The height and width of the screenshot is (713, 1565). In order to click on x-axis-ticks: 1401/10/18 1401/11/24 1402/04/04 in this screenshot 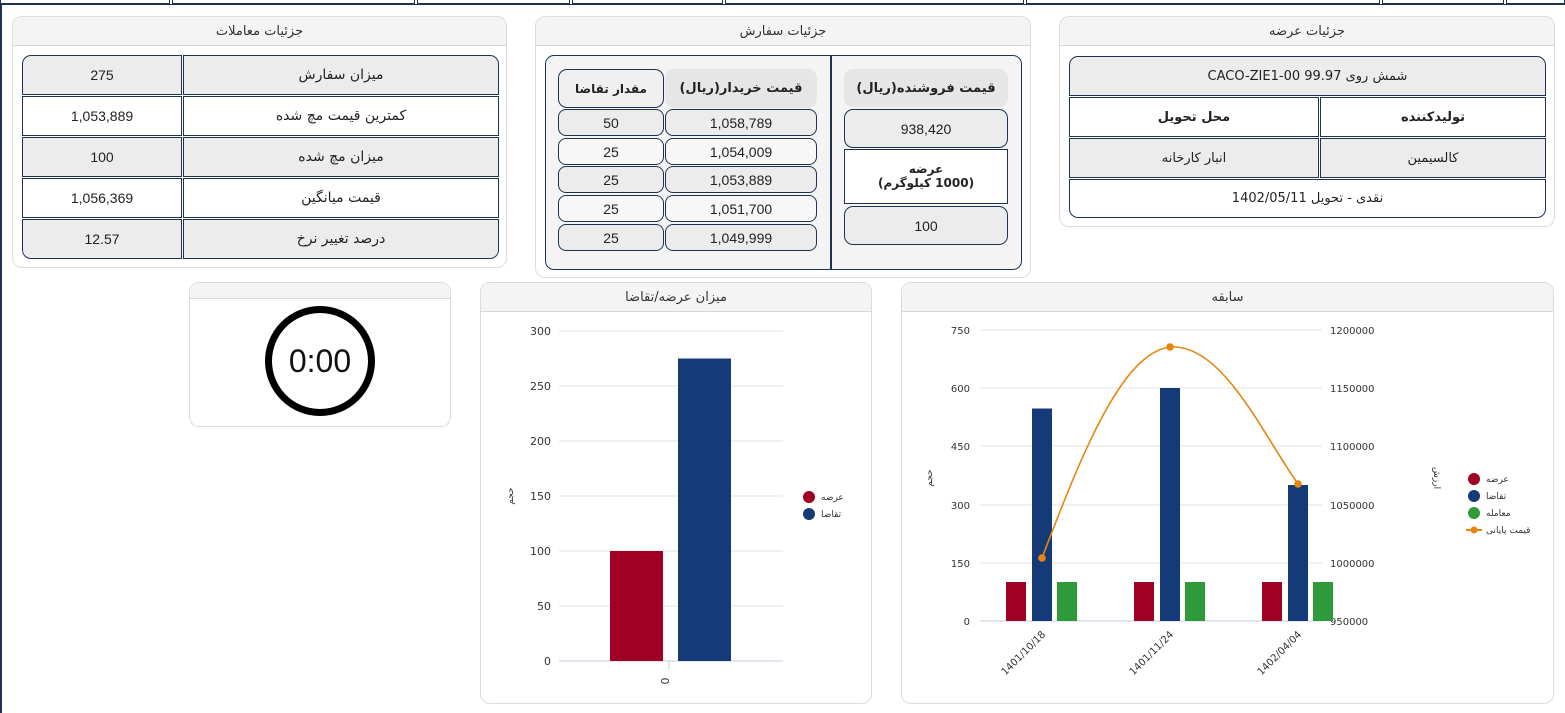, I will do `click(1152, 653)`.